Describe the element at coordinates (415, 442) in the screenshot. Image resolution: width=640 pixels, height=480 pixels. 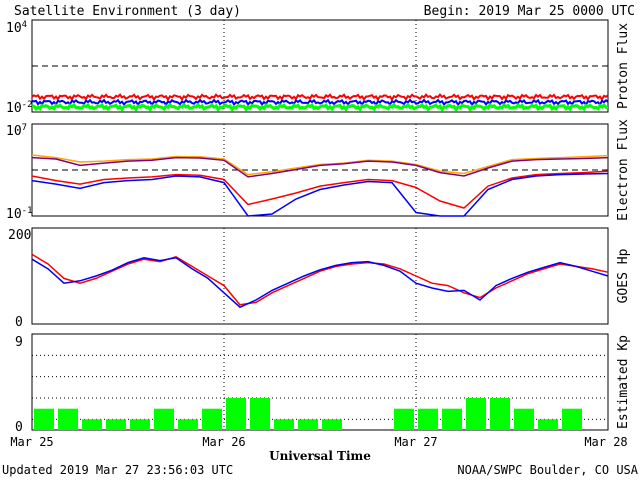
I see `x-tick-label: Mar 27` at that location.